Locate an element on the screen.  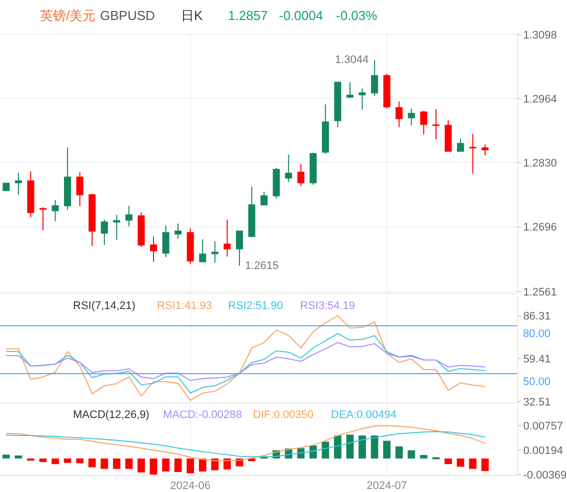
y-tick-label: 32.51 is located at coordinates (537, 402).